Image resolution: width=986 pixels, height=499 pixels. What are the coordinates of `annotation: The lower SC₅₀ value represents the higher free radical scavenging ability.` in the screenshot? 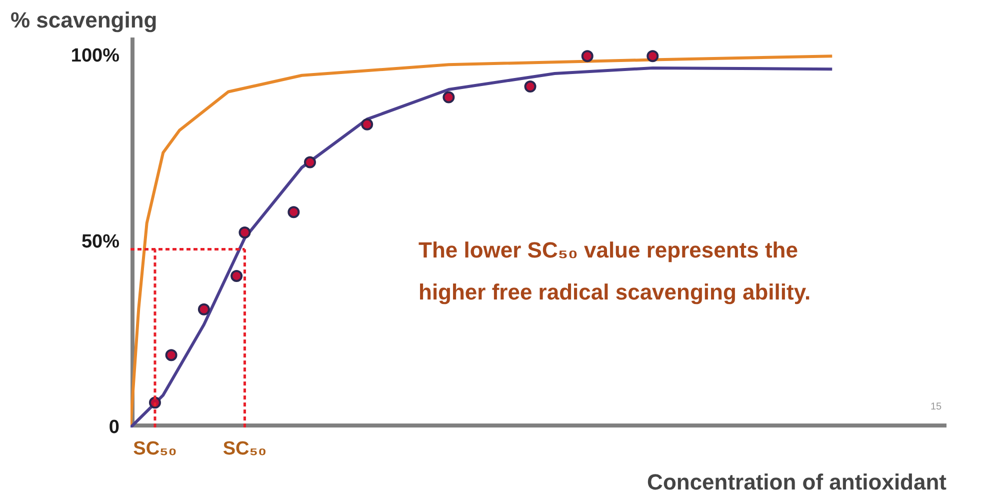 It's located at (614, 271).